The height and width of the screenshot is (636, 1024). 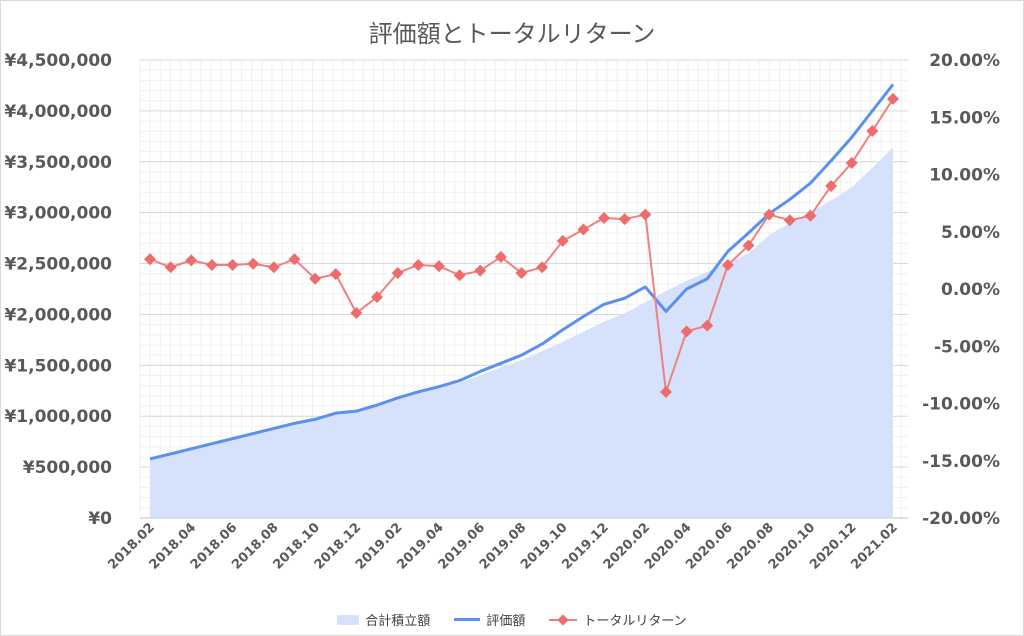 What do you see at coordinates (563, 619) in the screenshot?
I see `legend-marker-swatch` at bounding box center [563, 619].